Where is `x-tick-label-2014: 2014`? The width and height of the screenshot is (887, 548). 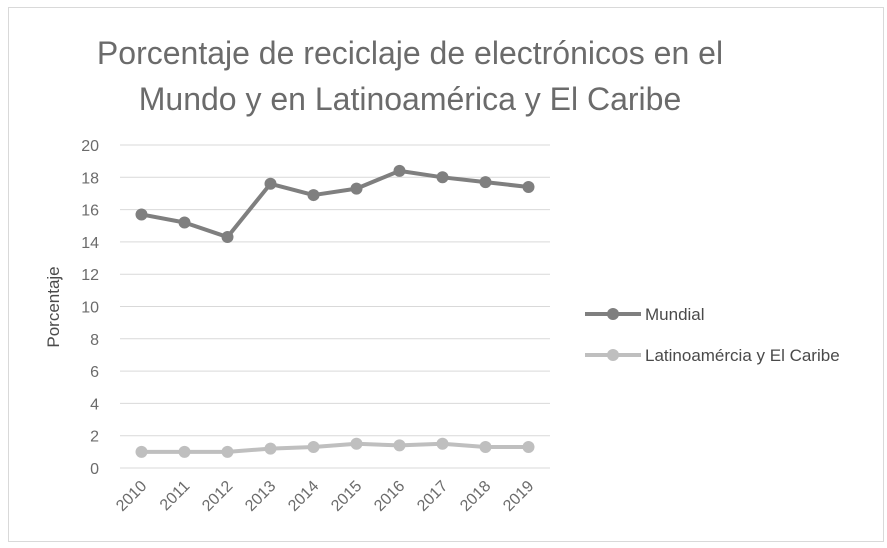
x-tick-label-2014: 2014 is located at coordinates (303, 496).